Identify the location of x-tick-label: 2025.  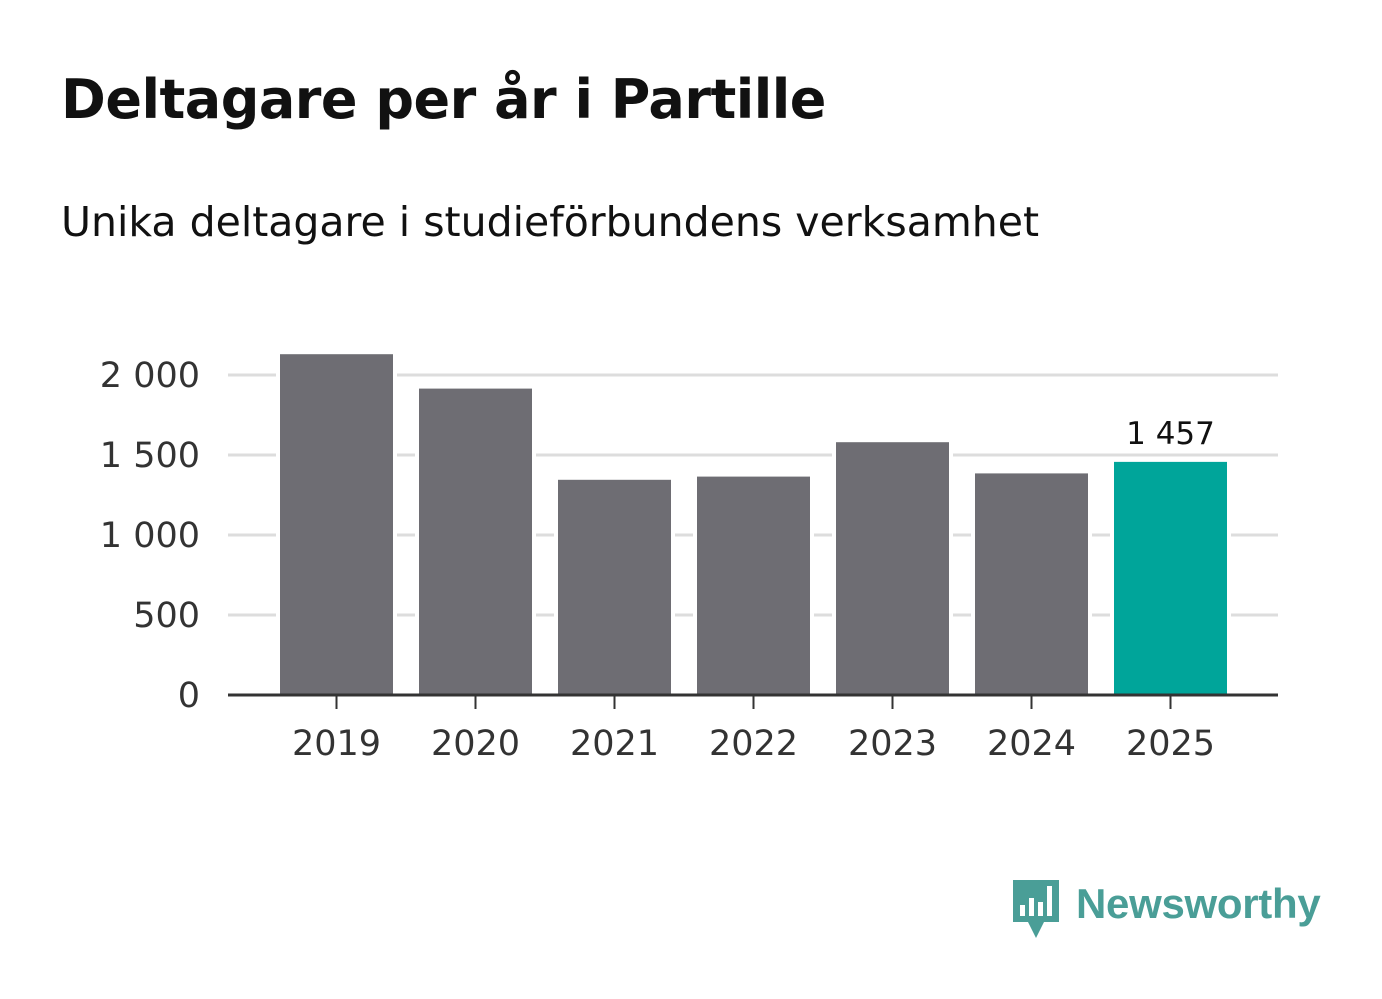
(1170, 744).